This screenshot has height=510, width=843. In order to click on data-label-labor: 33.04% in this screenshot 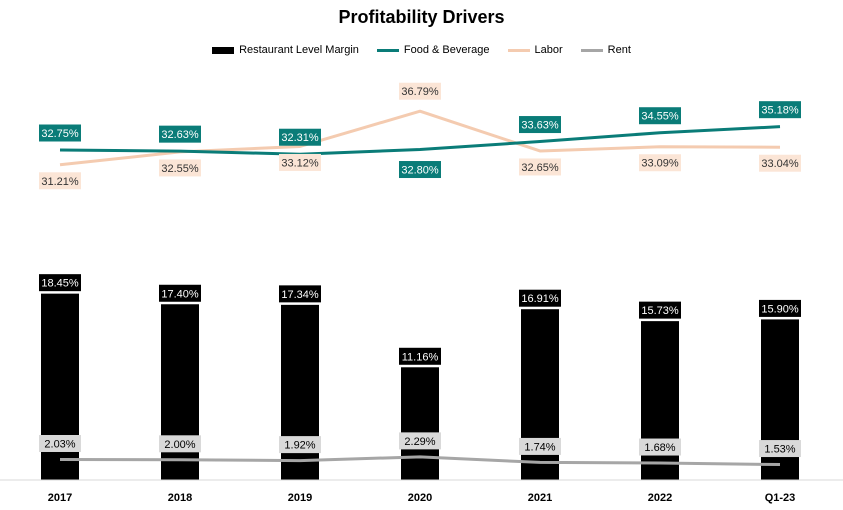, I will do `click(780, 164)`.